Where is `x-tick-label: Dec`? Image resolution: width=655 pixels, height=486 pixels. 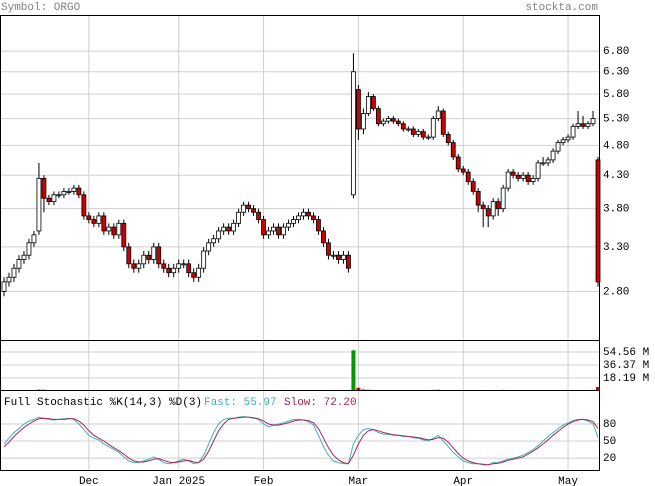
x-tick-label: Dec is located at coordinates (89, 481).